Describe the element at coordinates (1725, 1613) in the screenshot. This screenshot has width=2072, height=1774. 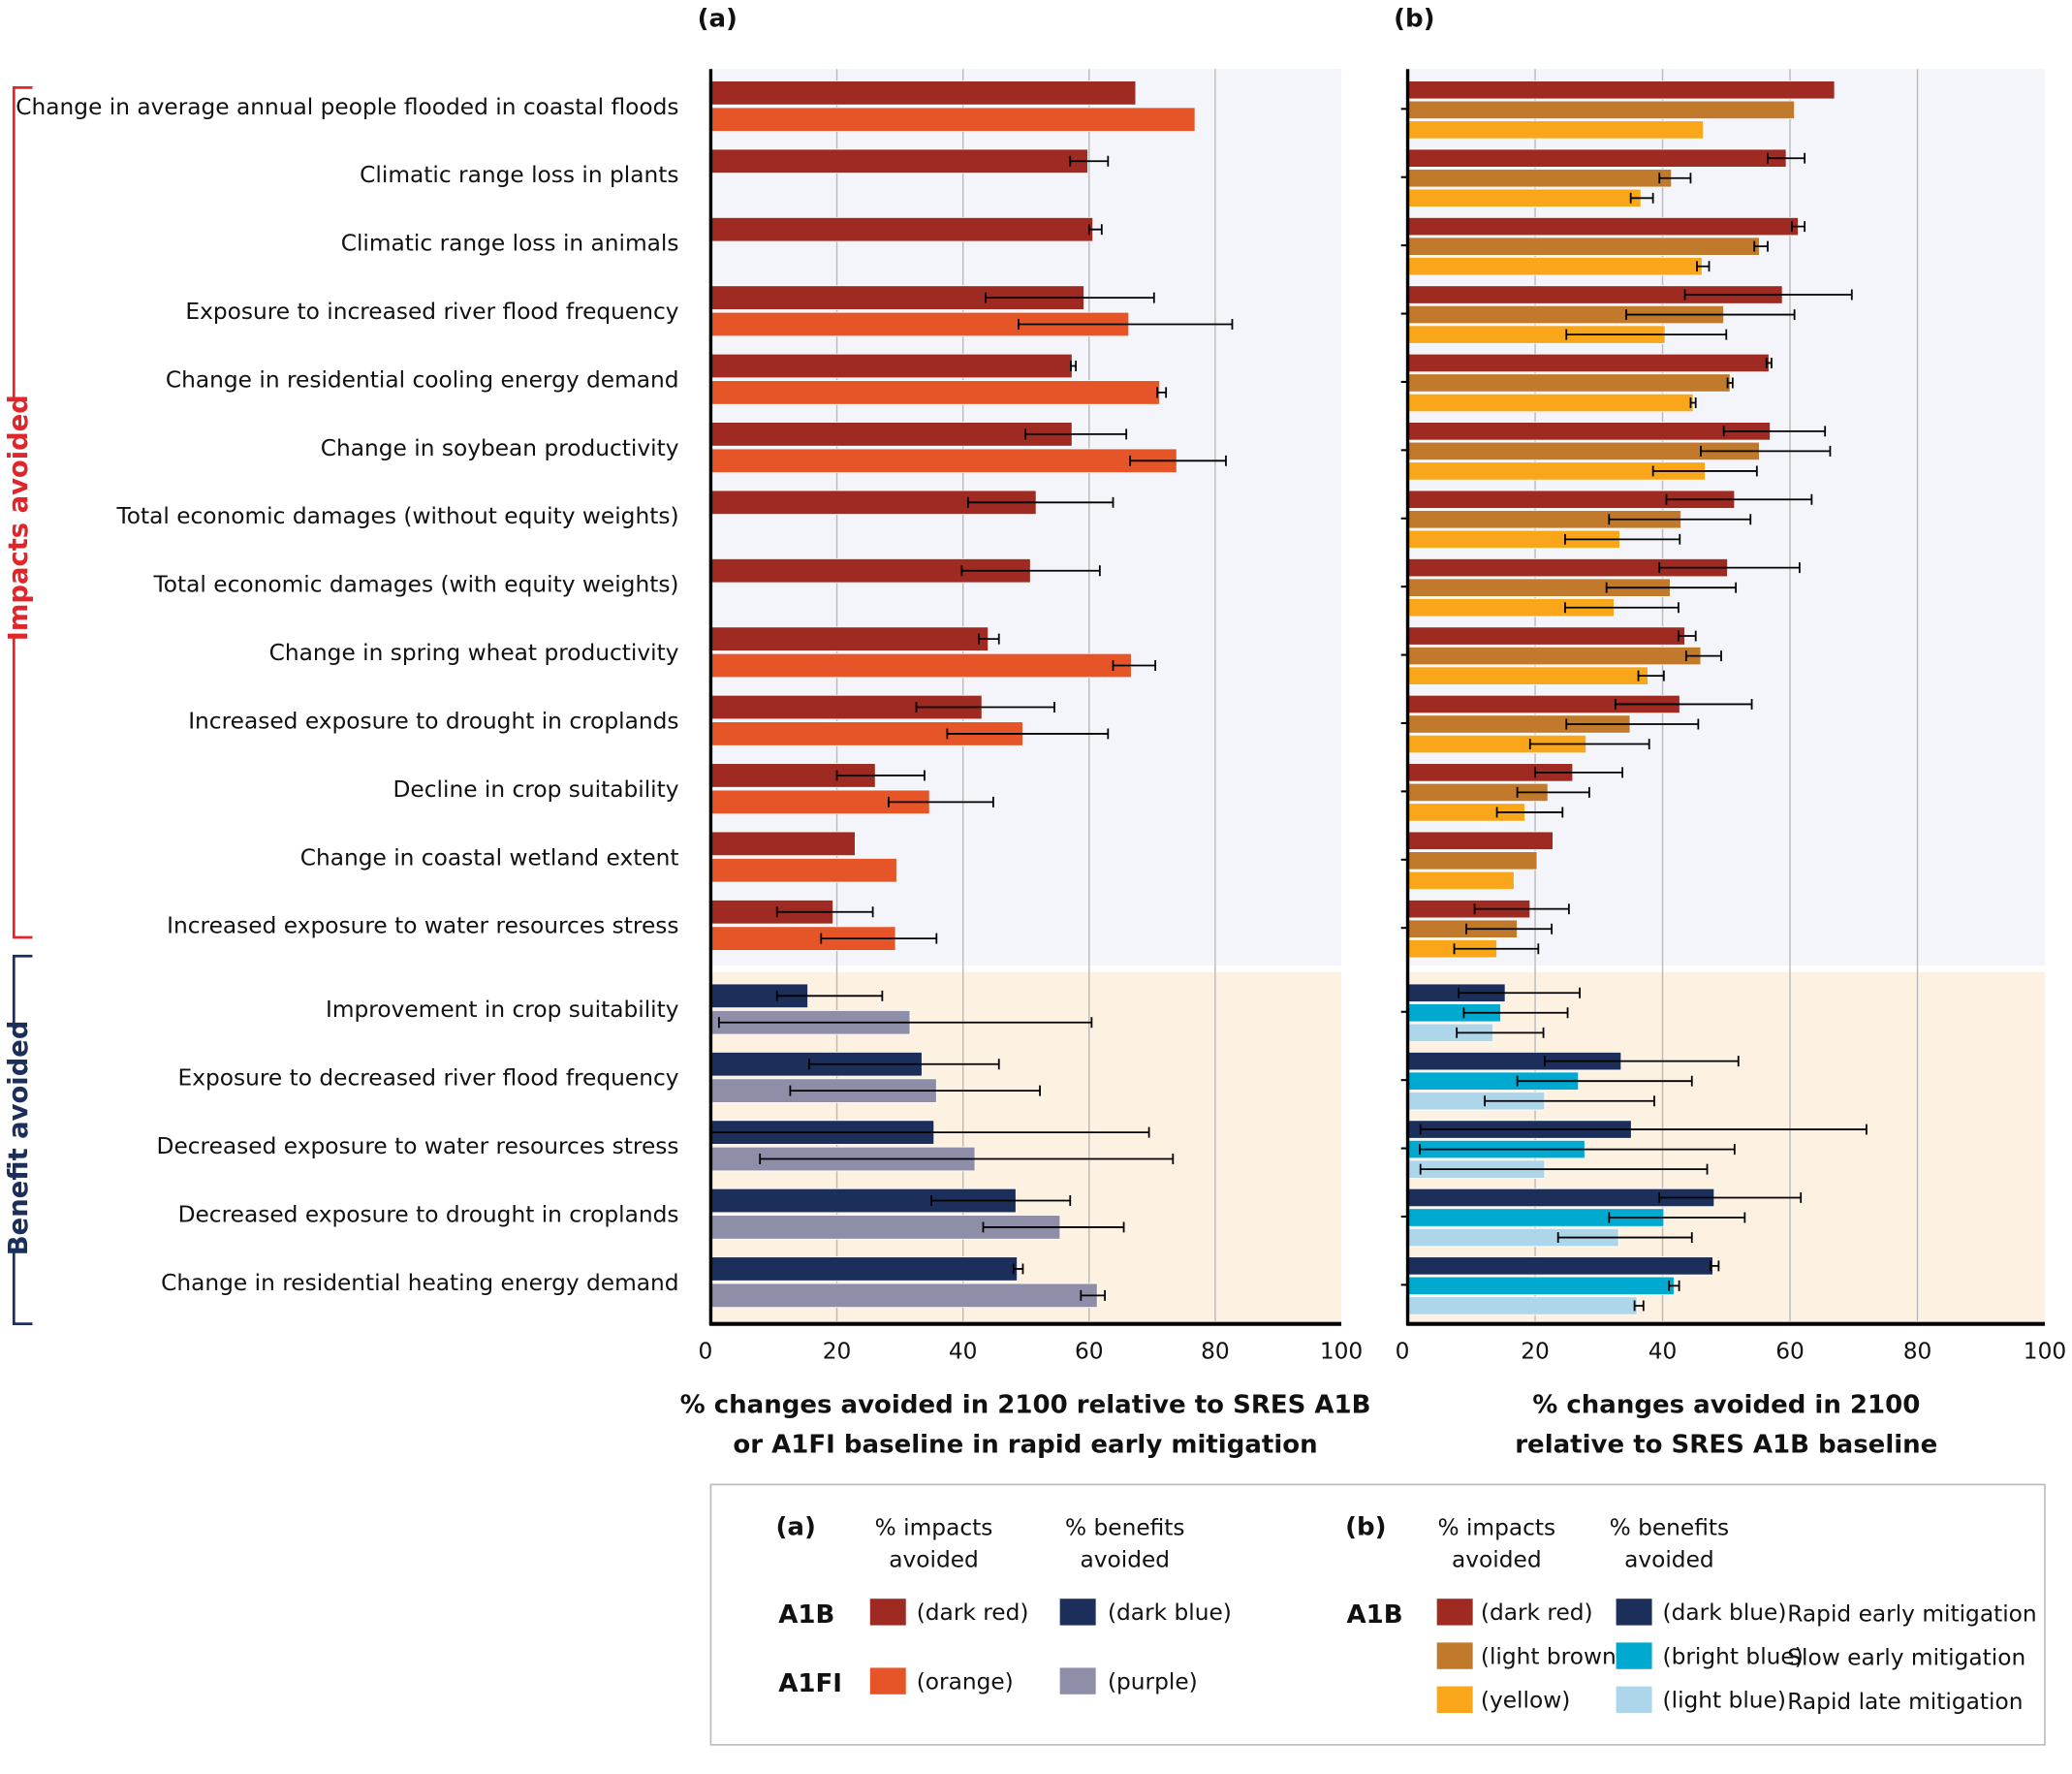
I see `legend-label: (dark blue)` at that location.